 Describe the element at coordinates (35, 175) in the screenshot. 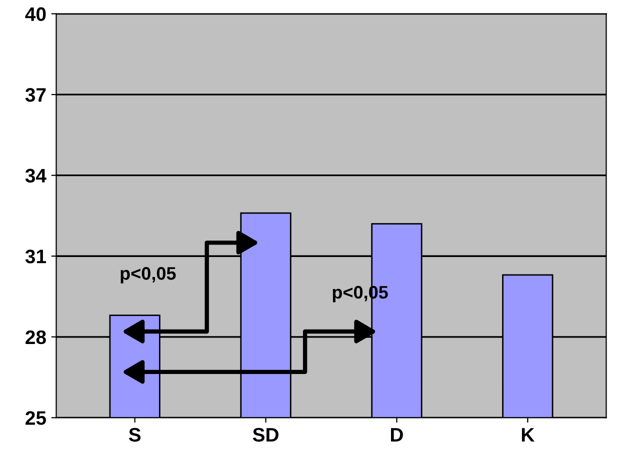

I see `y-tick-label: 34` at that location.